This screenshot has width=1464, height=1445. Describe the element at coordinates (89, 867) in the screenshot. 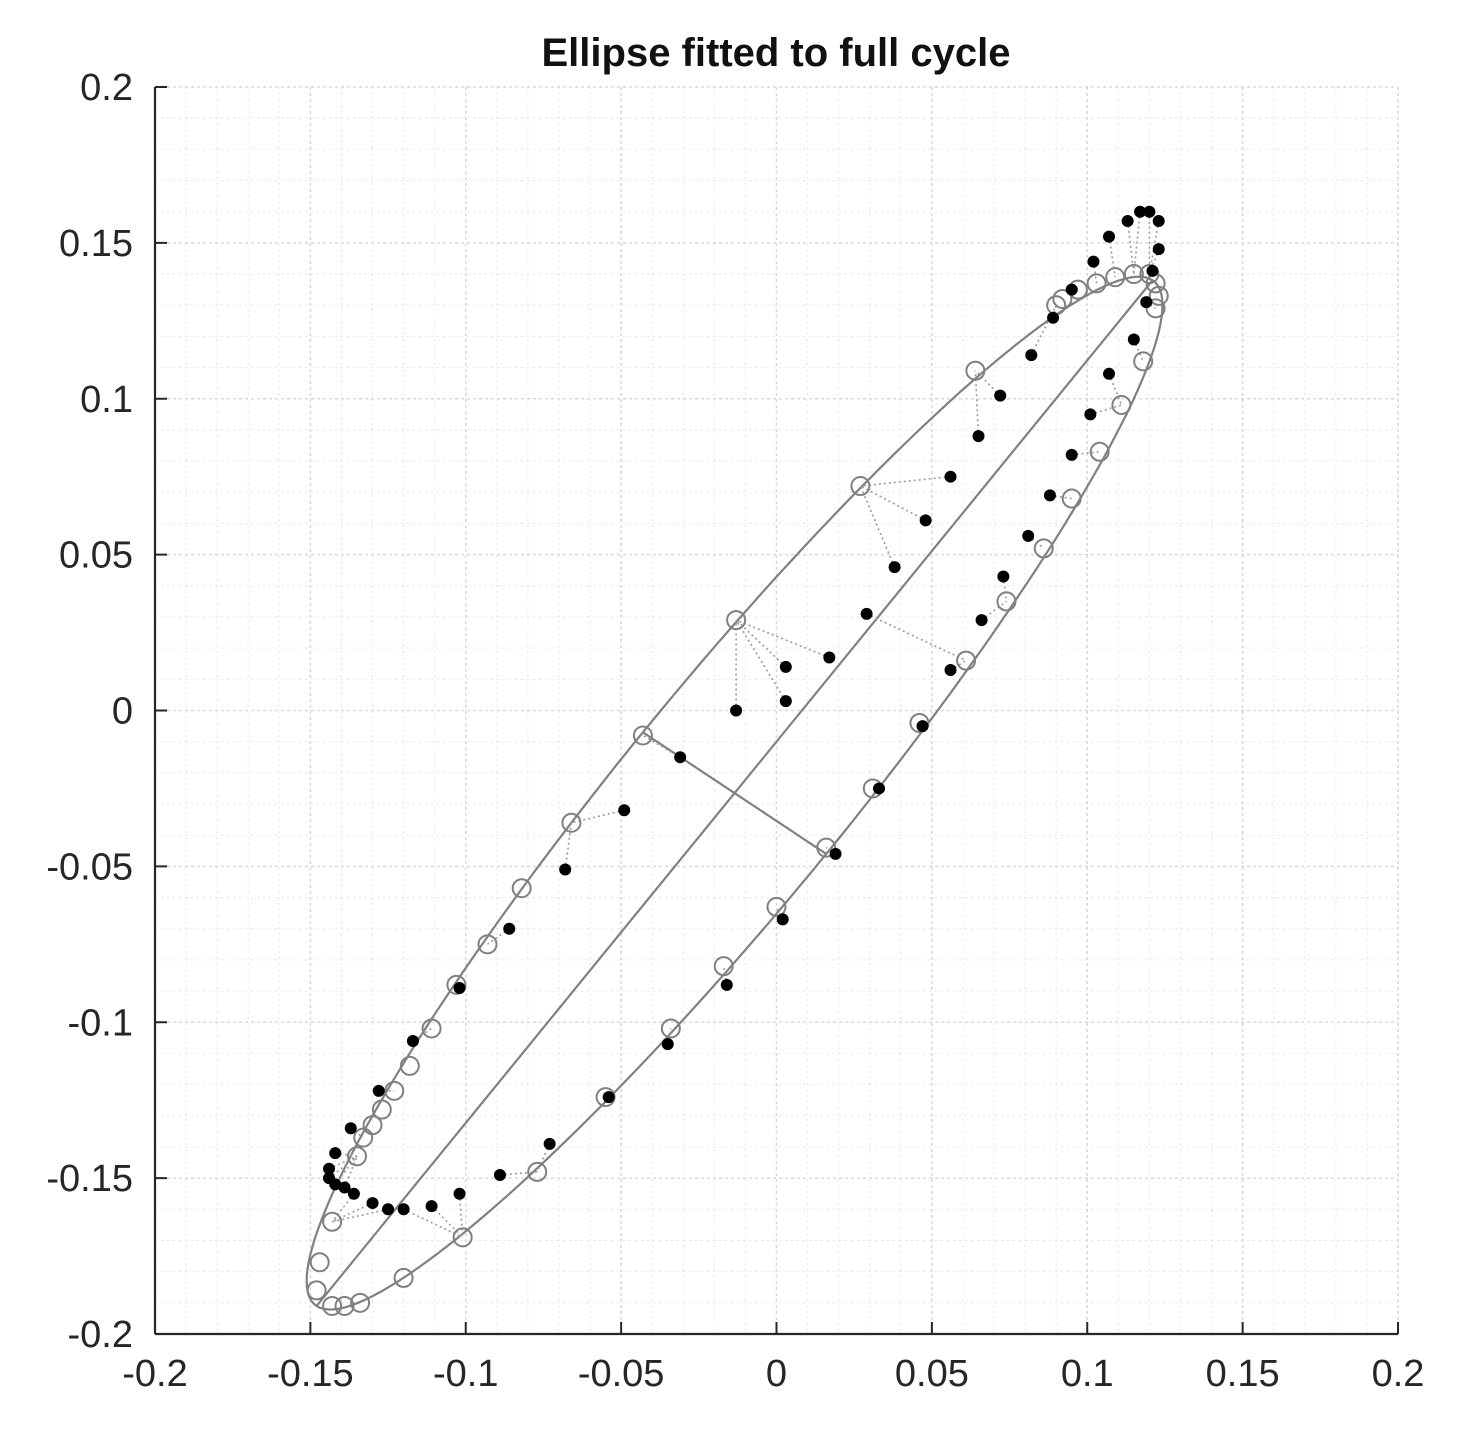

I see `y-tick-label: -0.05` at that location.